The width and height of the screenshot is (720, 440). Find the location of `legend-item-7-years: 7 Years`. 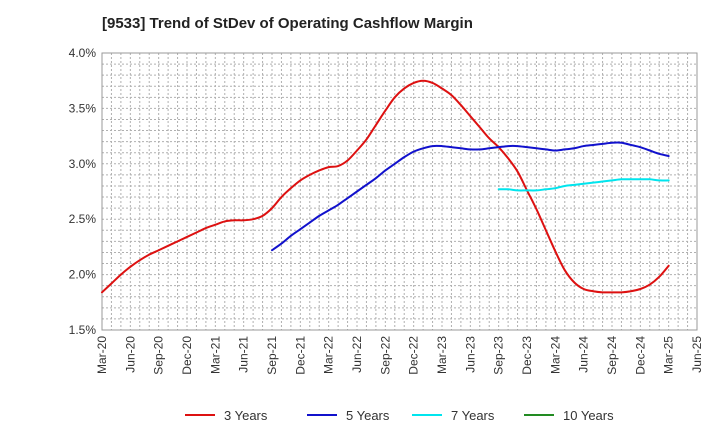

legend-item-7-years: 7 Years is located at coordinates (453, 415).